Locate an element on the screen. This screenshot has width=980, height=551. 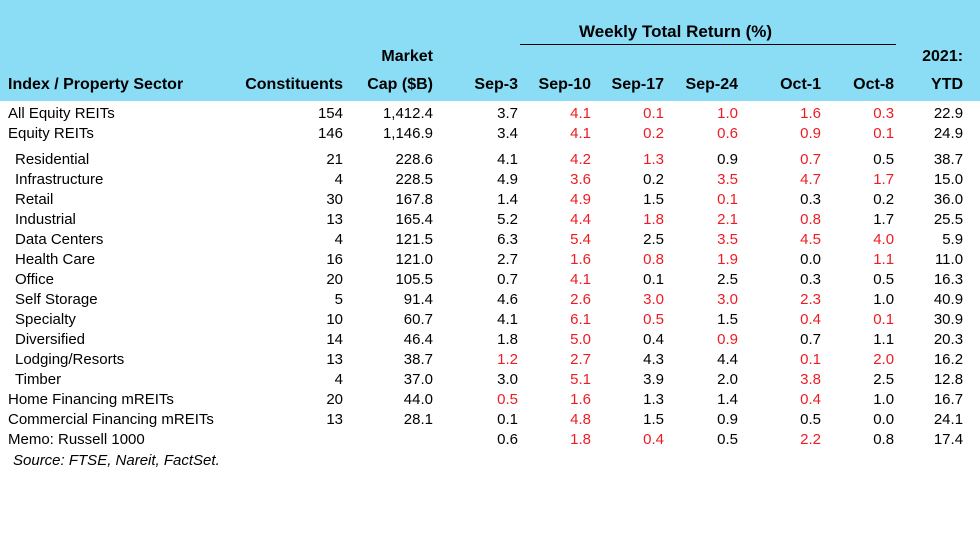
weekly-total-return-group-header: Weekly Total Return (%) is located at coordinates (708, 22).